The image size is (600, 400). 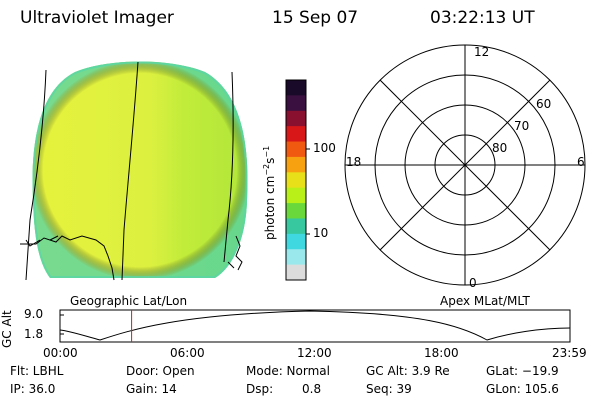 What do you see at coordinates (151, 389) in the screenshot?
I see `gain-info: Gain: 14` at bounding box center [151, 389].